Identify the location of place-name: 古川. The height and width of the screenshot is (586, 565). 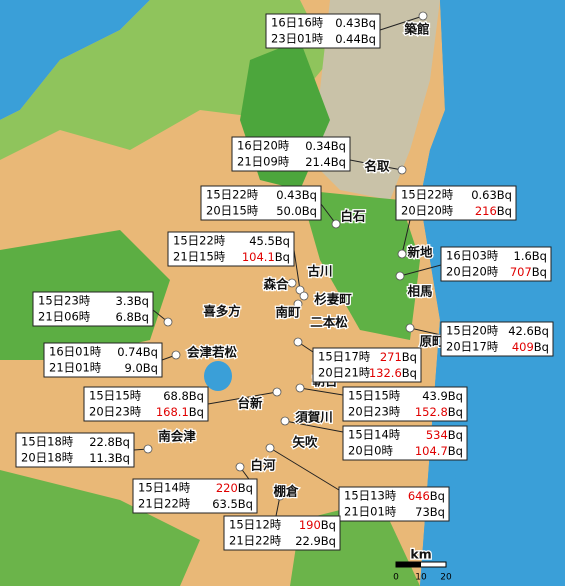
(319, 271).